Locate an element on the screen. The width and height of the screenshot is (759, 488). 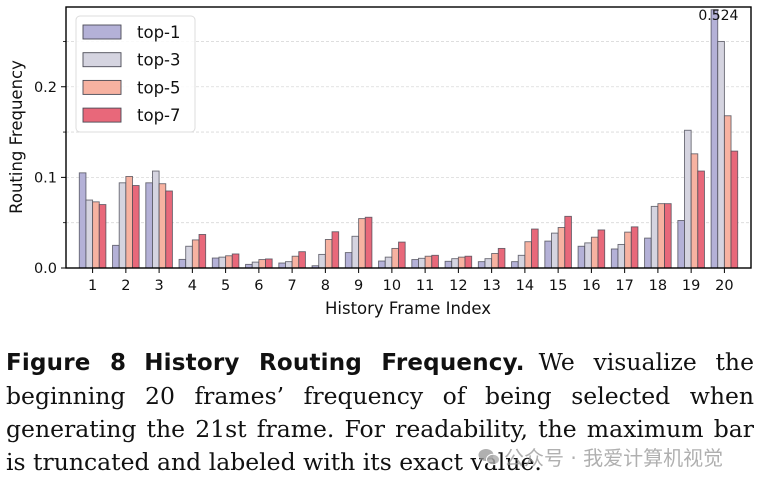
x-tick-label: 12 is located at coordinates (458, 286).